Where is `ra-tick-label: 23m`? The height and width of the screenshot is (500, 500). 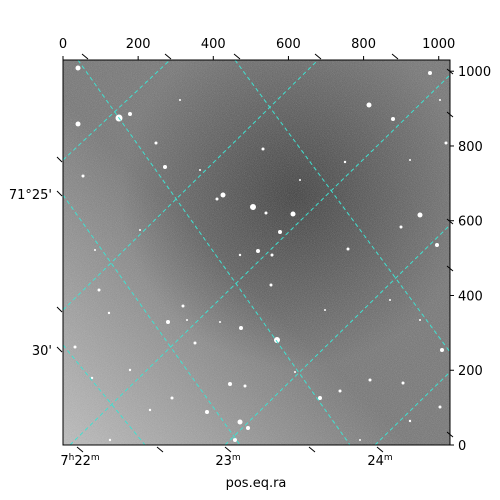 ra-tick-label: 23m is located at coordinates (227, 461).